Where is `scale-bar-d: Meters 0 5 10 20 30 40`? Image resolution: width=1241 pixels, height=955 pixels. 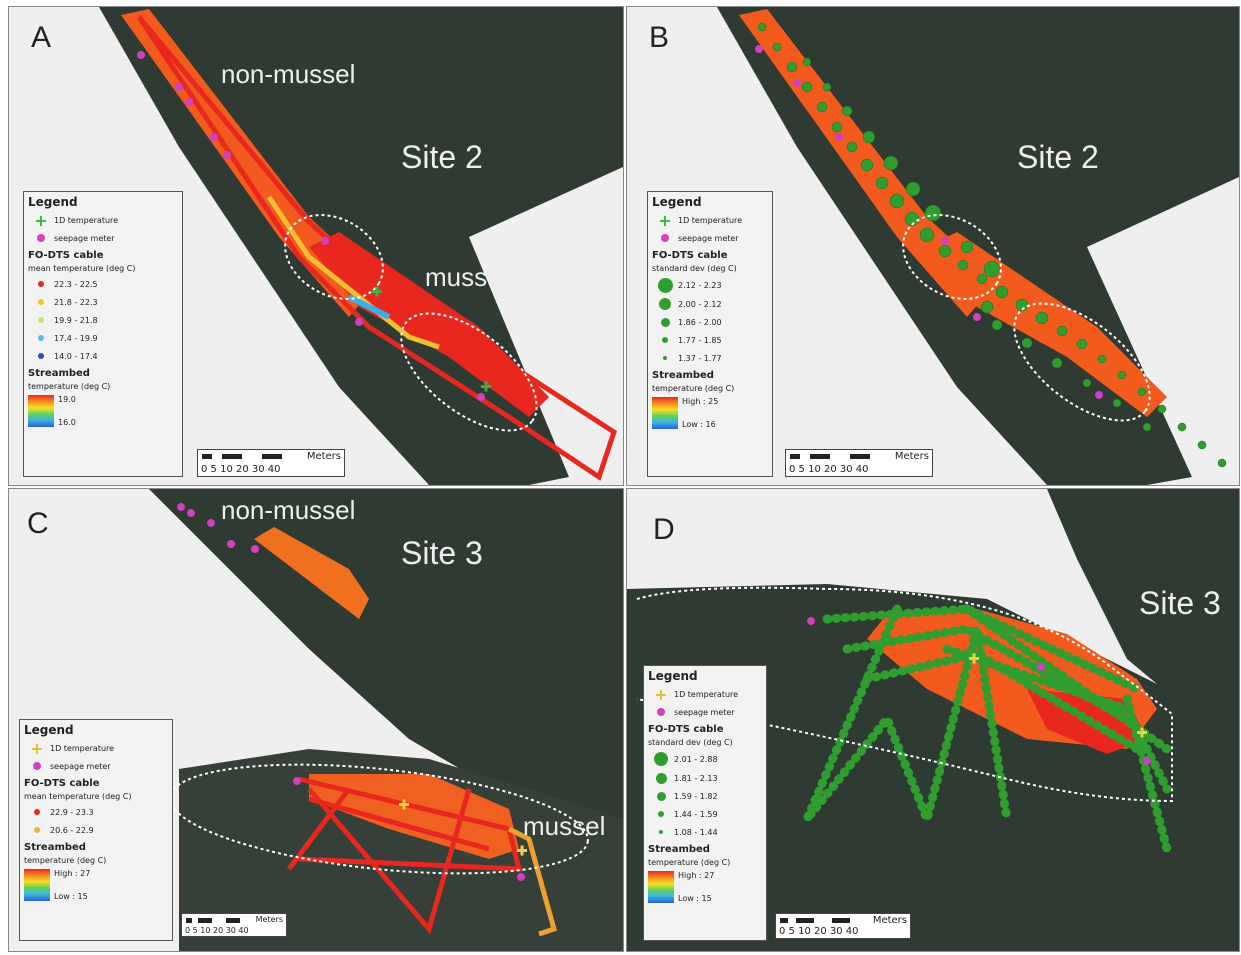 scale-bar-d: Meters 0 5 10 20 30 40 is located at coordinates (843, 926).